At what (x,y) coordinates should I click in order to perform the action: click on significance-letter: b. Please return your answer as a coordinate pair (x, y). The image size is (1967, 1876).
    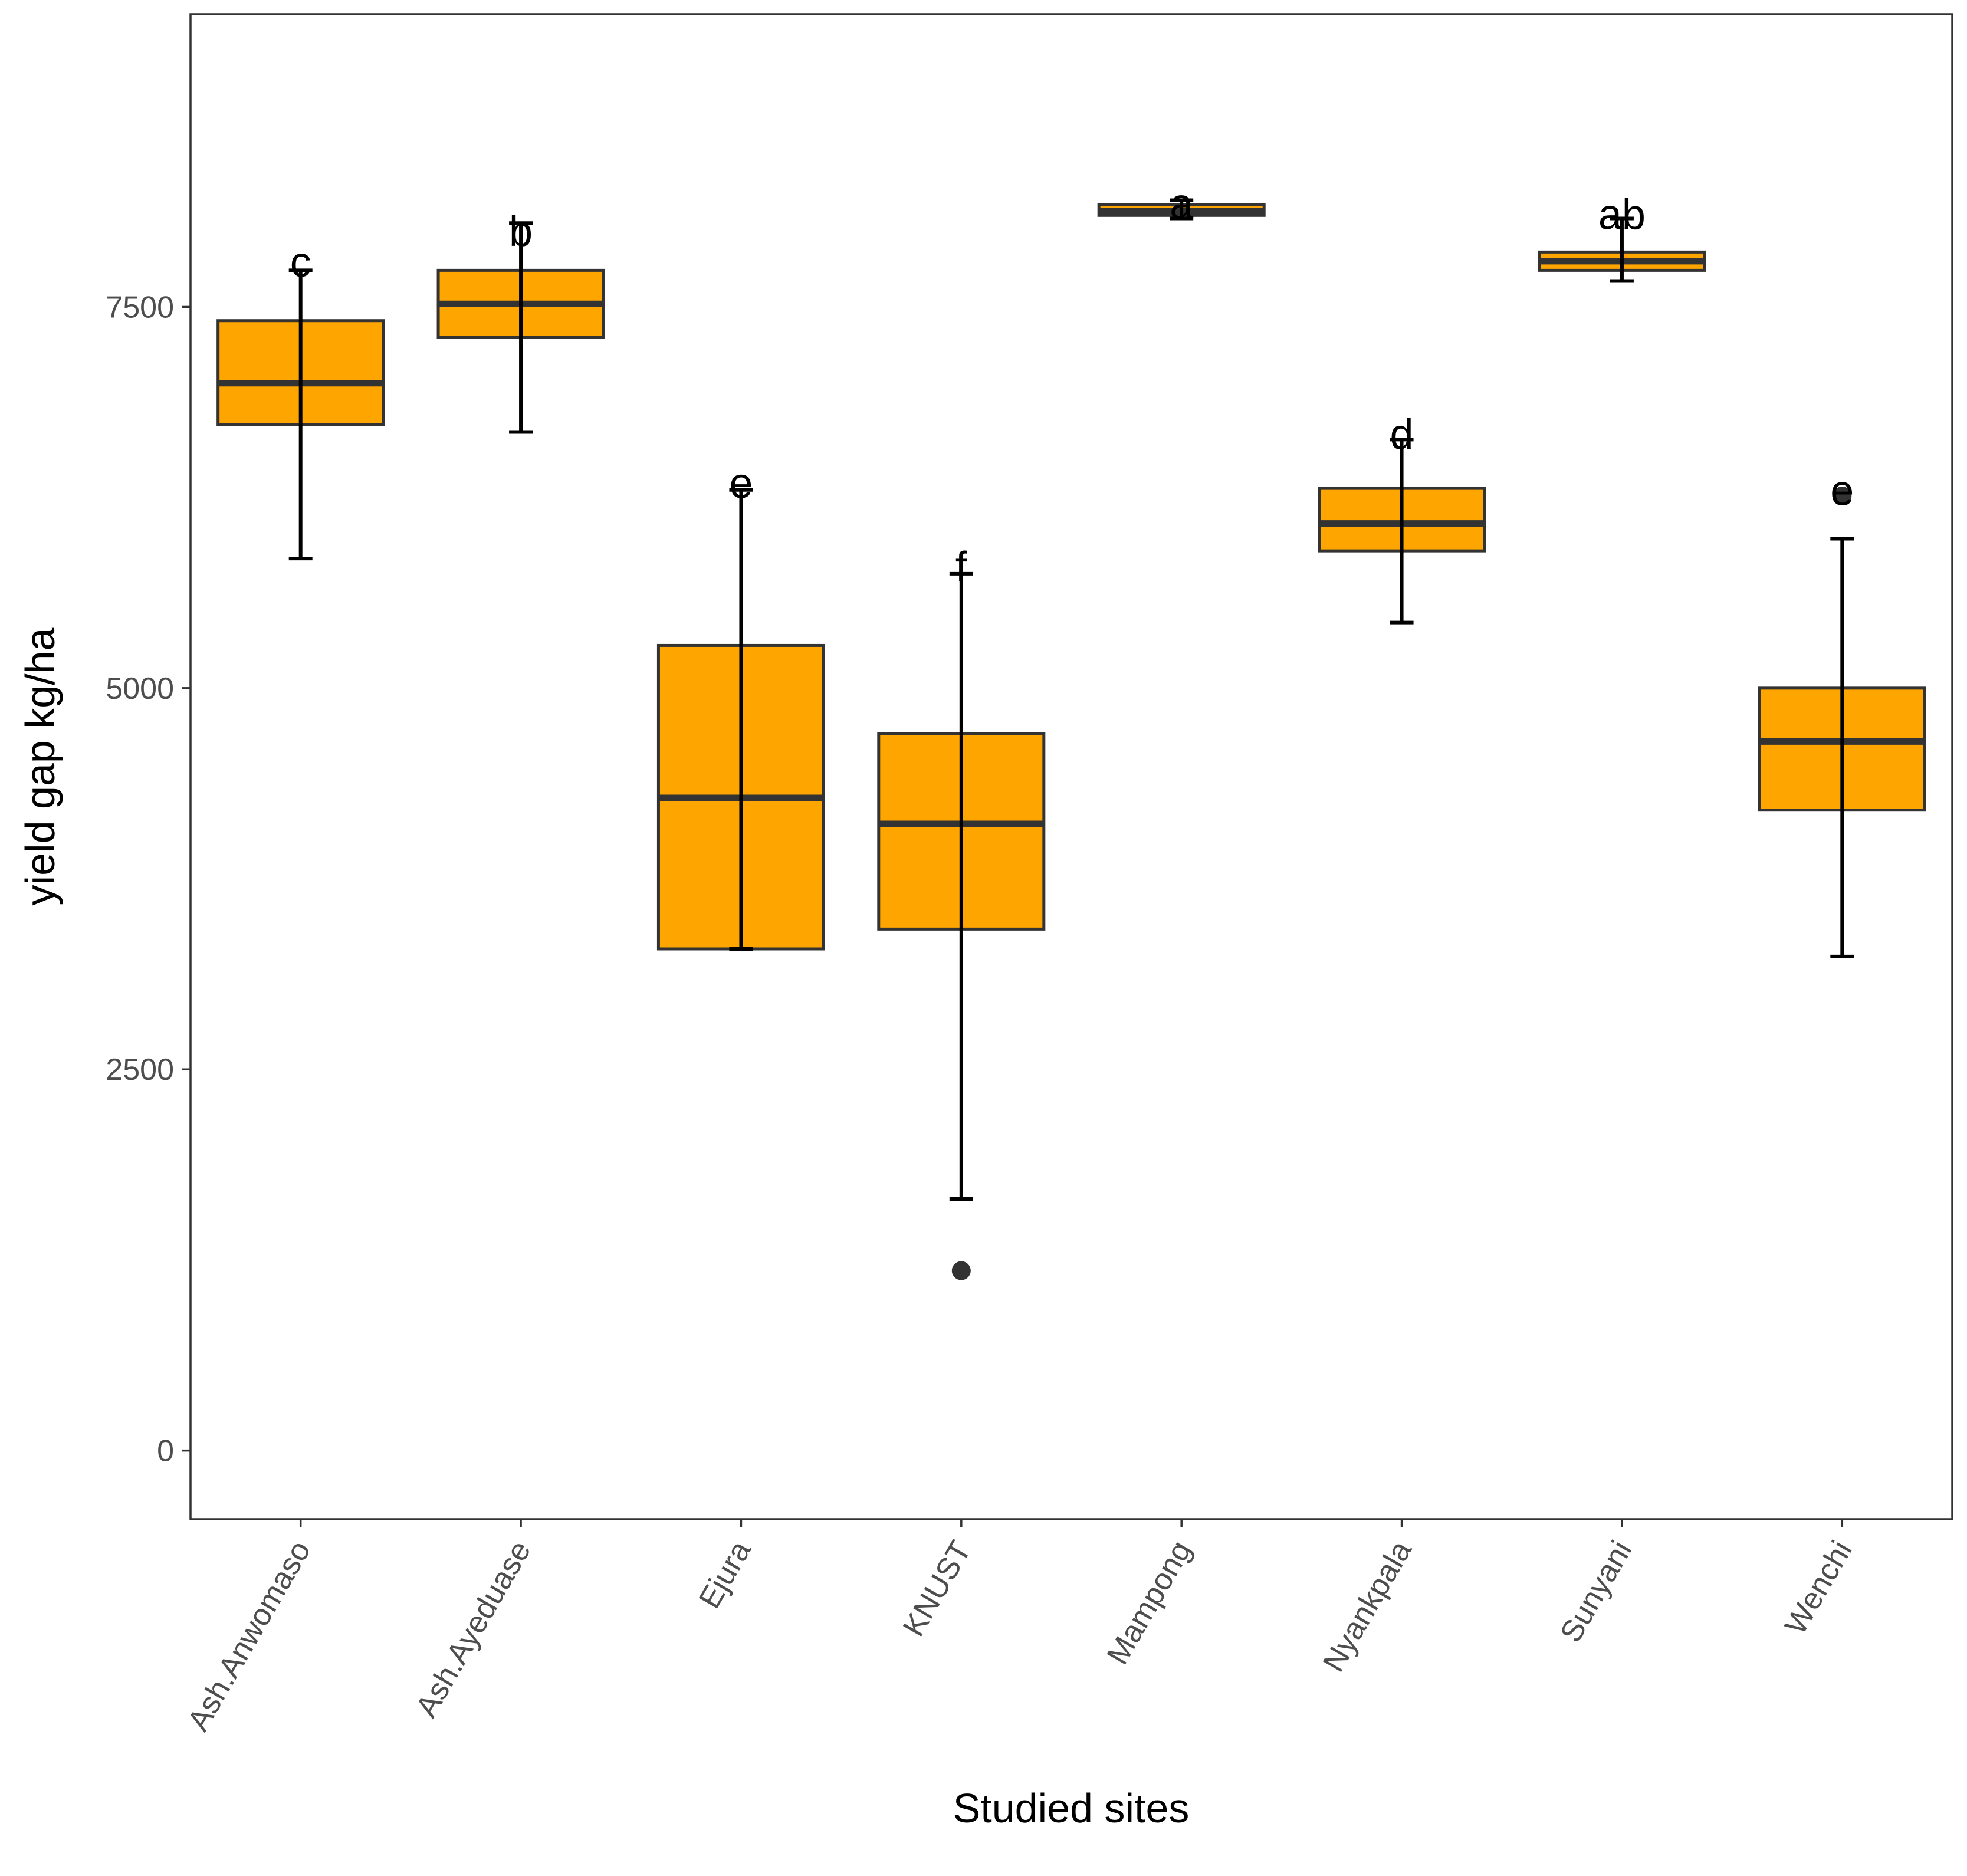
    Looking at the image, I should click on (521, 231).